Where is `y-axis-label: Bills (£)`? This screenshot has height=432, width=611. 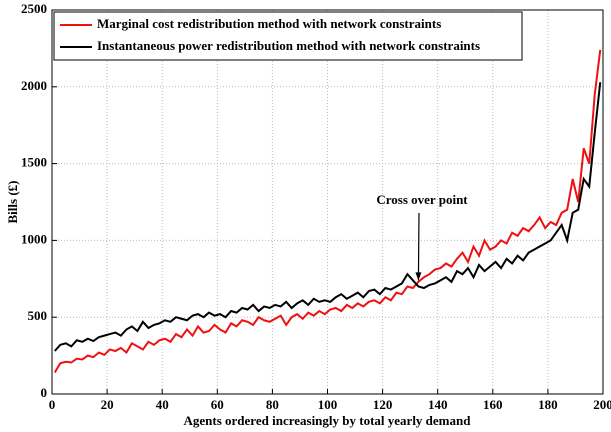 y-axis-label: Bills (£) is located at coordinates (12, 202).